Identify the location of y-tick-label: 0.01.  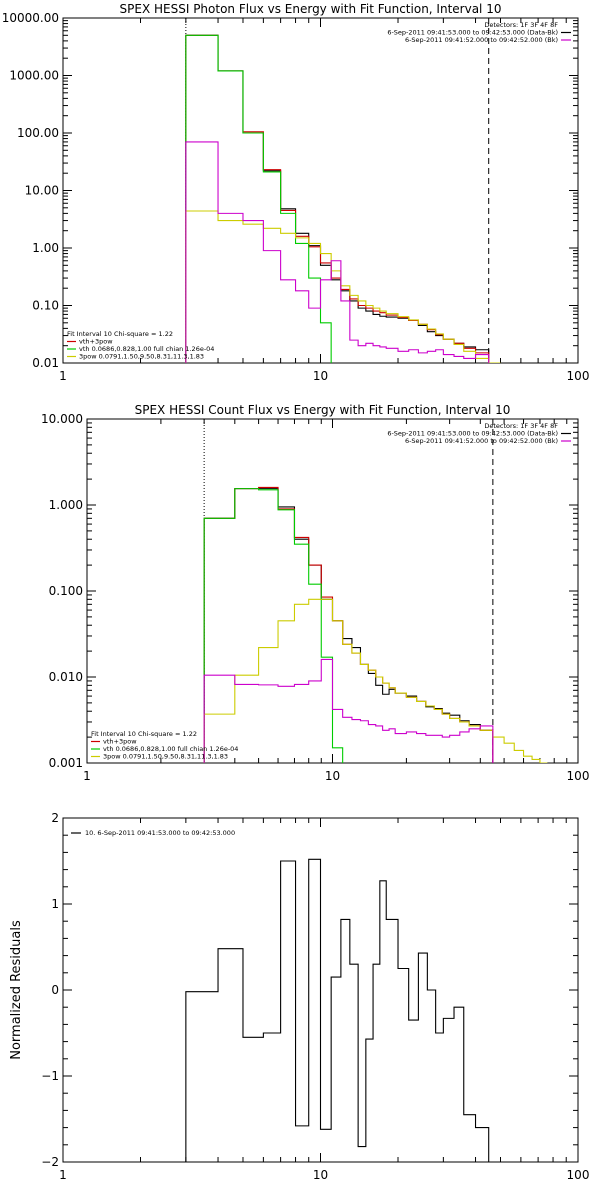
(45, 363).